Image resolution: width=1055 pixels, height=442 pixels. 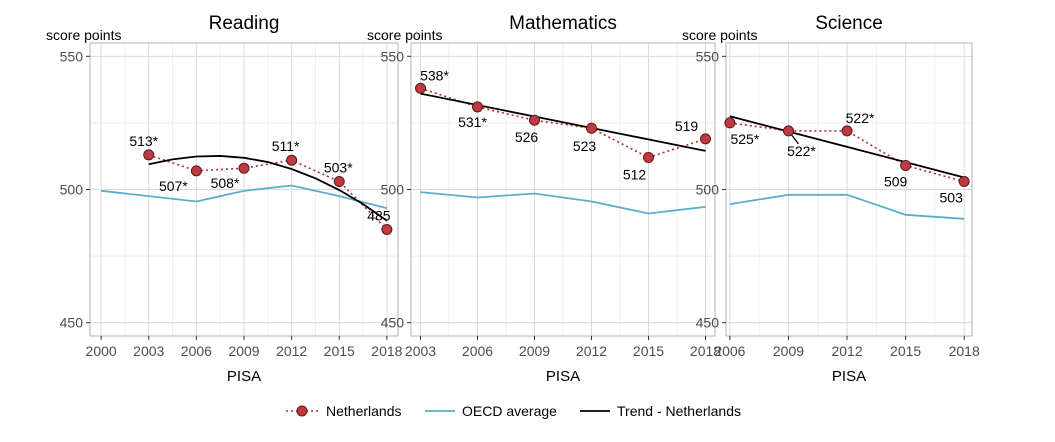 What do you see at coordinates (849, 23) in the screenshot?
I see `panel-title: Science` at bounding box center [849, 23].